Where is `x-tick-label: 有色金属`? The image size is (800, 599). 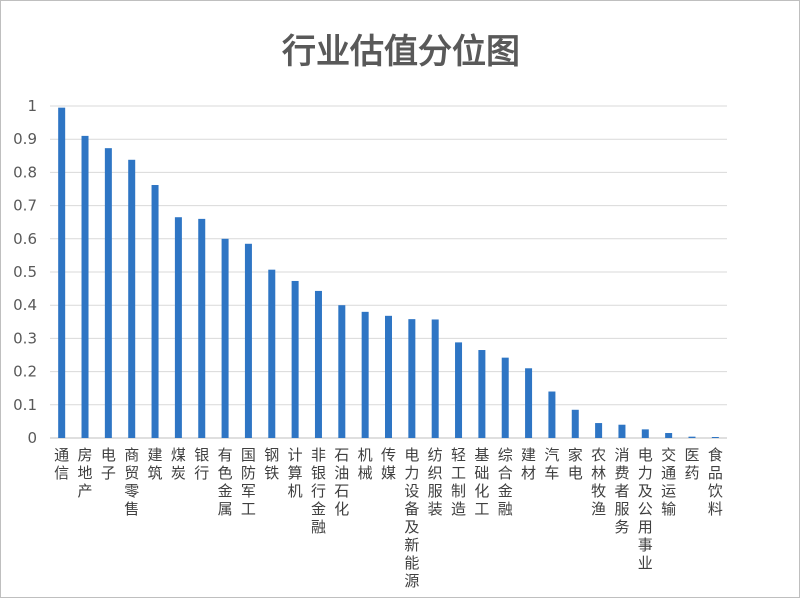
x-tick-label: 有色金属 is located at coordinates (225, 482).